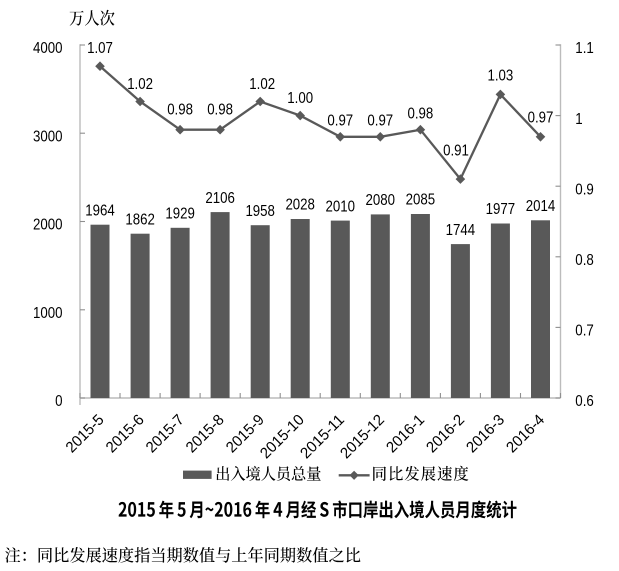  What do you see at coordinates (100, 210) in the screenshot?
I see `svg-text: 1964` at bounding box center [100, 210].